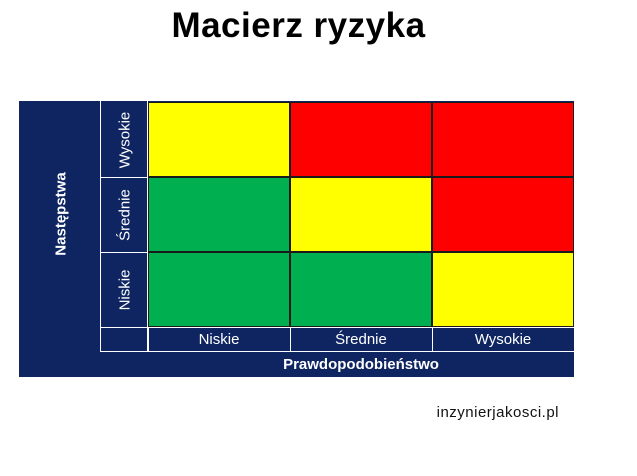 The image size is (637, 476). Describe the element at coordinates (503, 214) in the screenshot. I see `risk-cell-medium-high` at that location.